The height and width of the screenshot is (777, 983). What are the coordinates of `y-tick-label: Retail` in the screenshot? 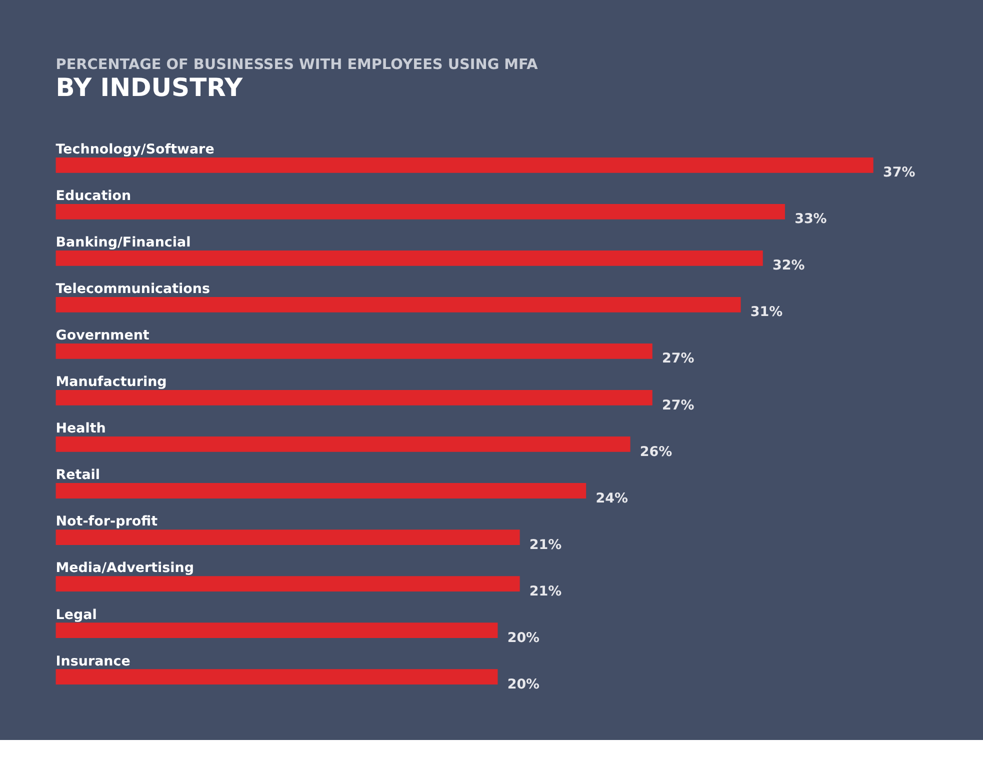 It's located at (78, 476).